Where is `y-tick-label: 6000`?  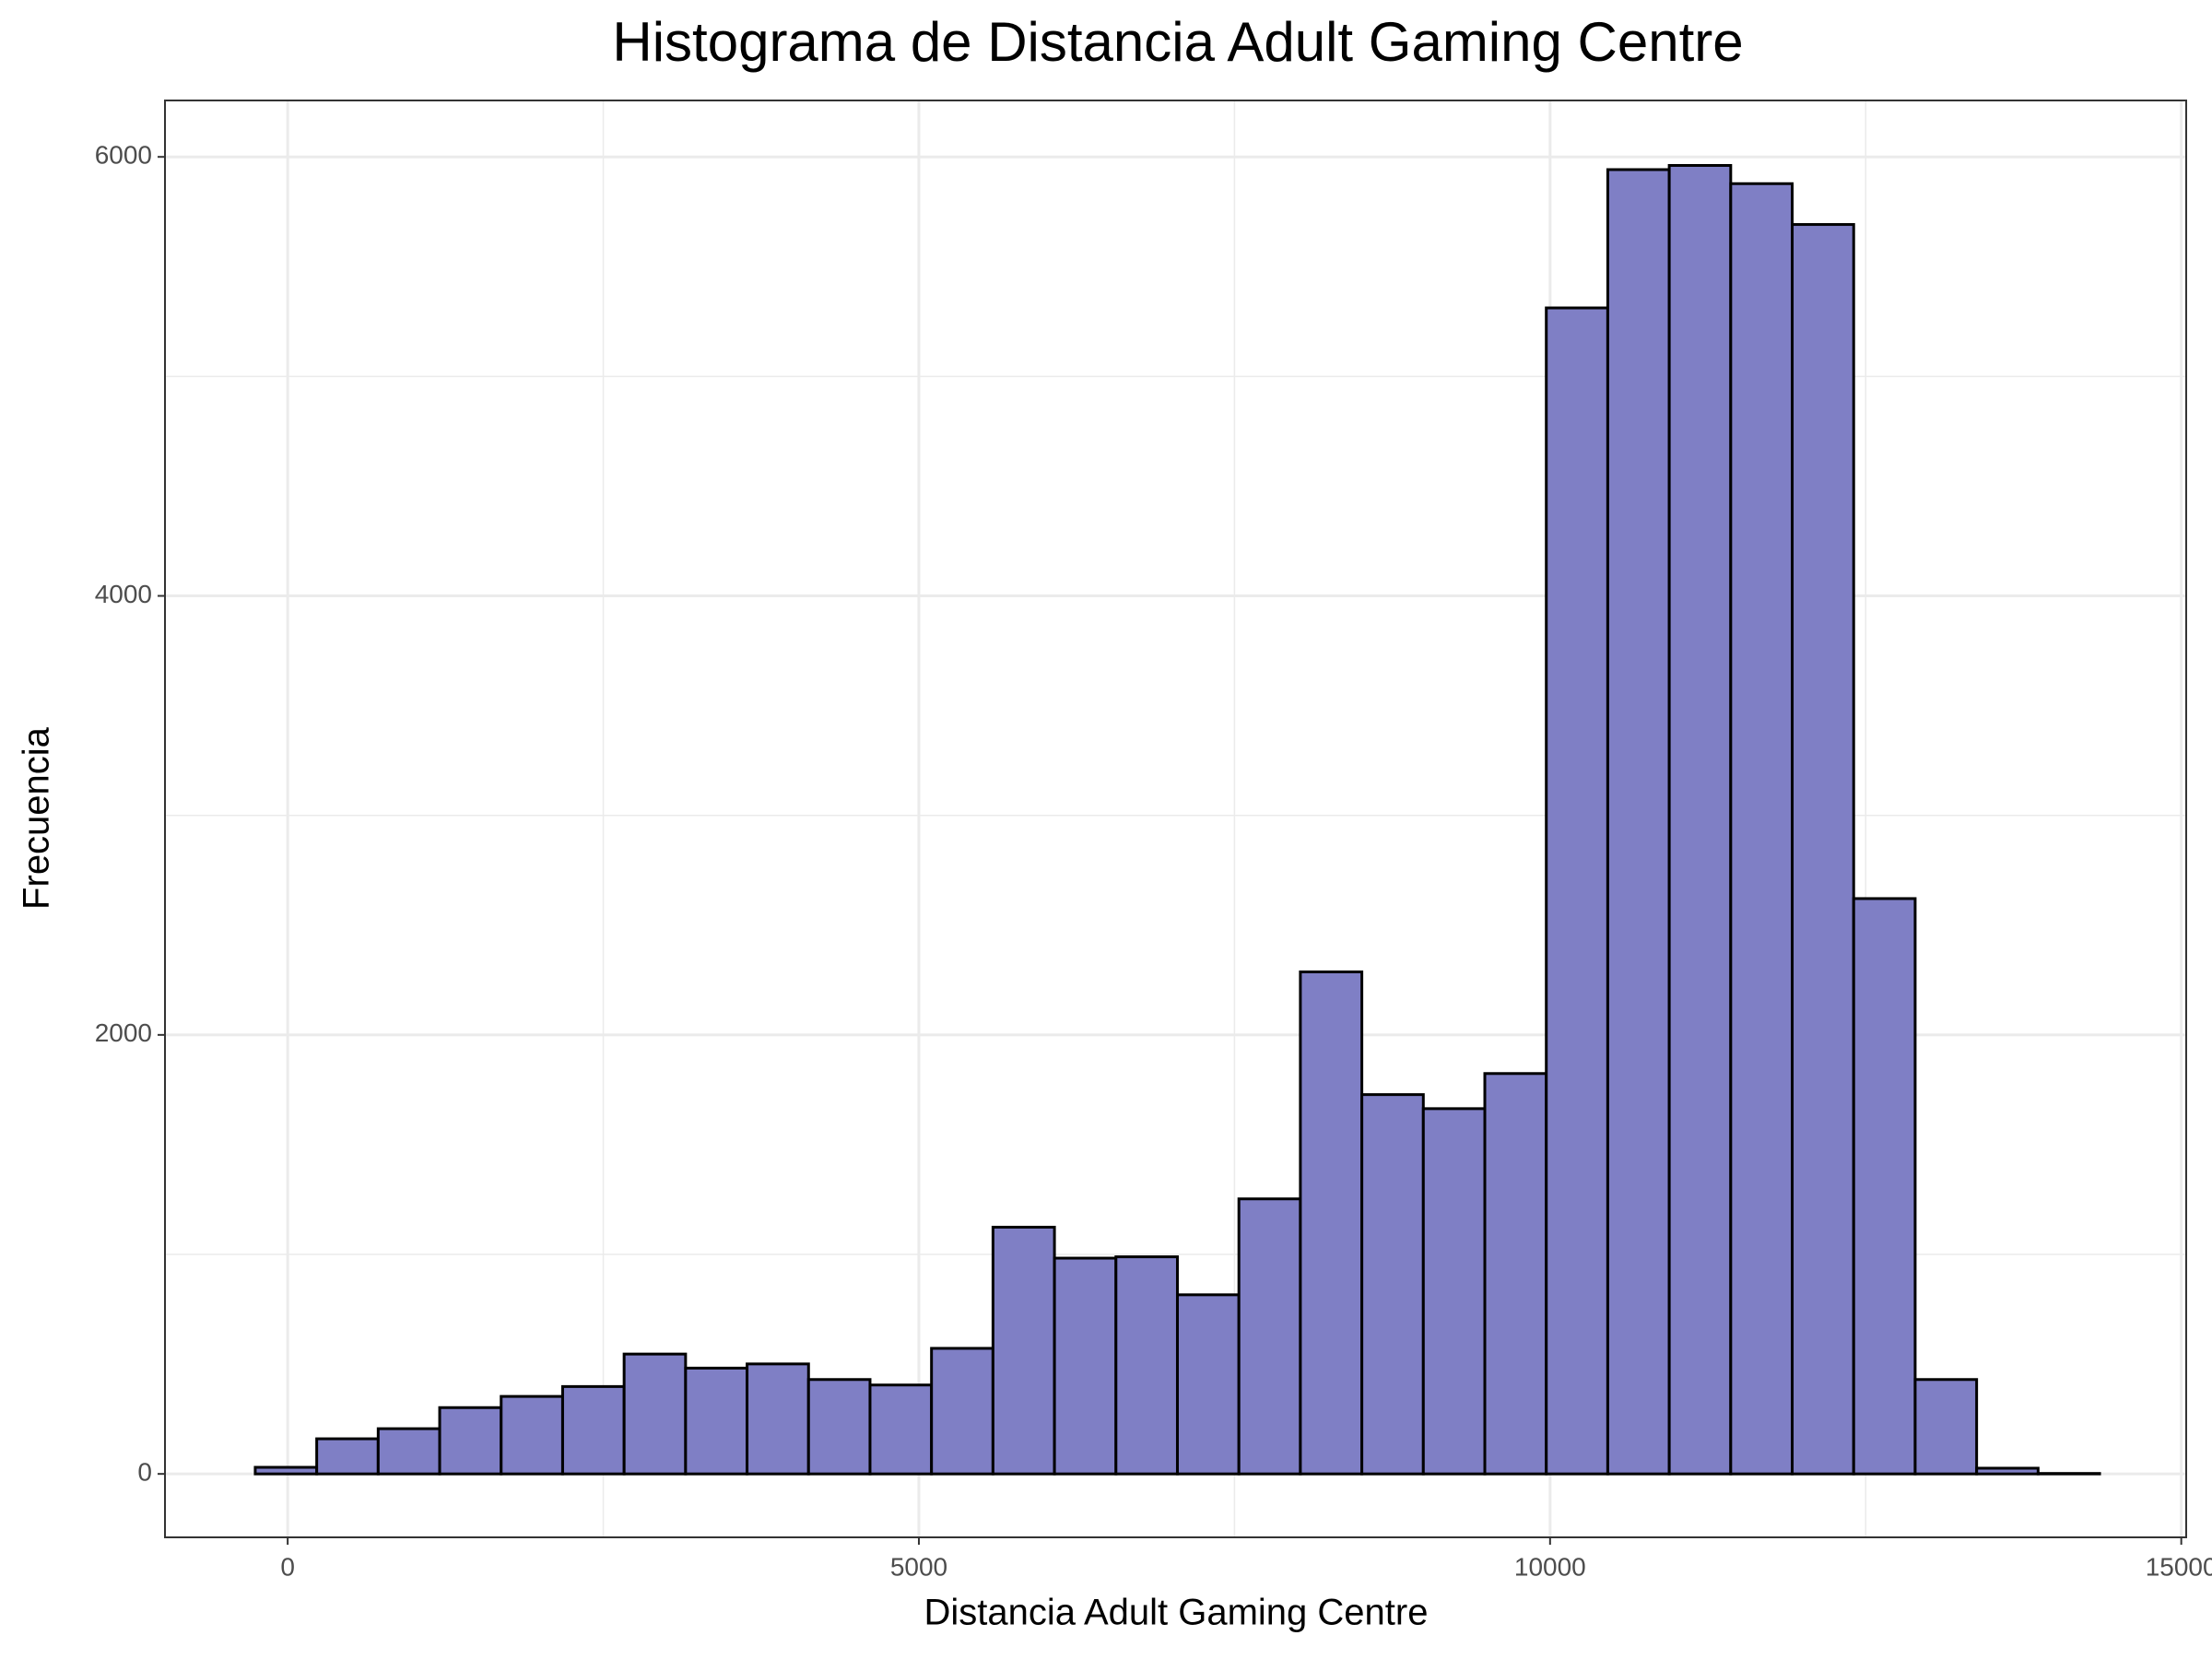
y-tick-label: 6000 is located at coordinates (123, 155).